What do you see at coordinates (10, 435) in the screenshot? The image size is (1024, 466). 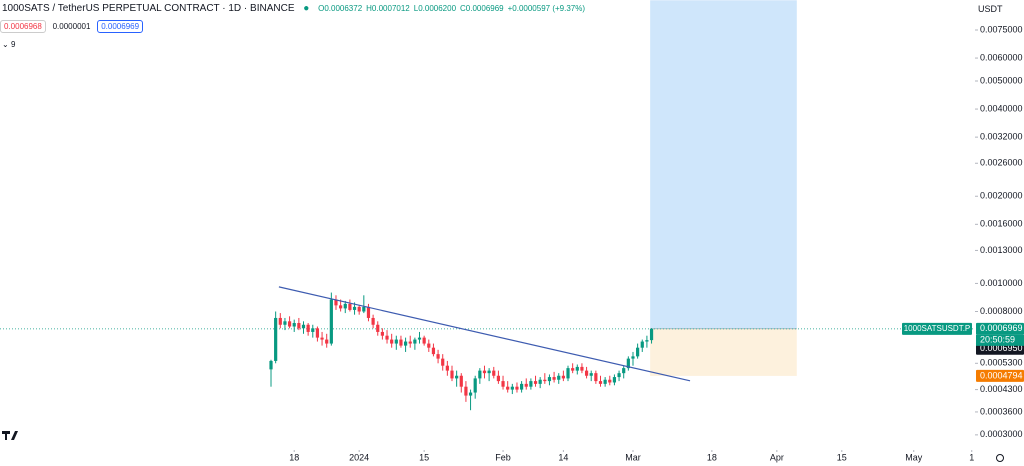 I see `logo` at bounding box center [10, 435].